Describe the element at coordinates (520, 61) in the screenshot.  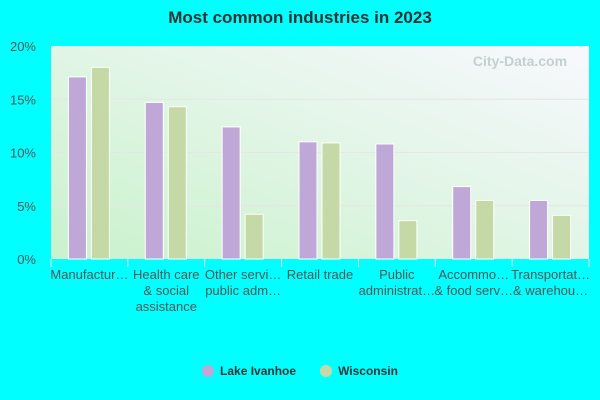
I see `watermark-logo: City-Data.com` at that location.